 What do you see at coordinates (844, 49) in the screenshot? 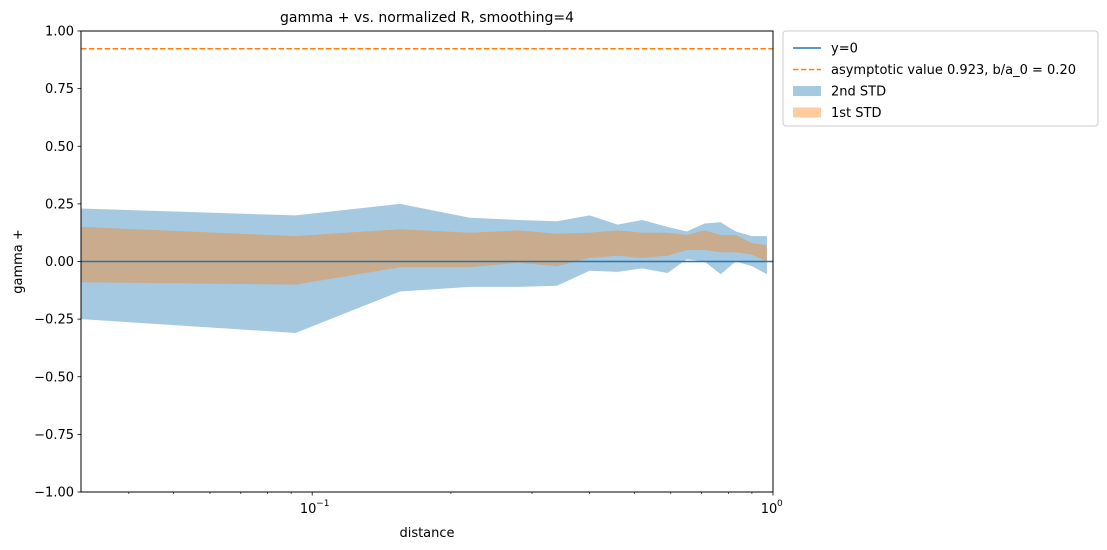
I see `legend-label: y=0` at bounding box center [844, 49].